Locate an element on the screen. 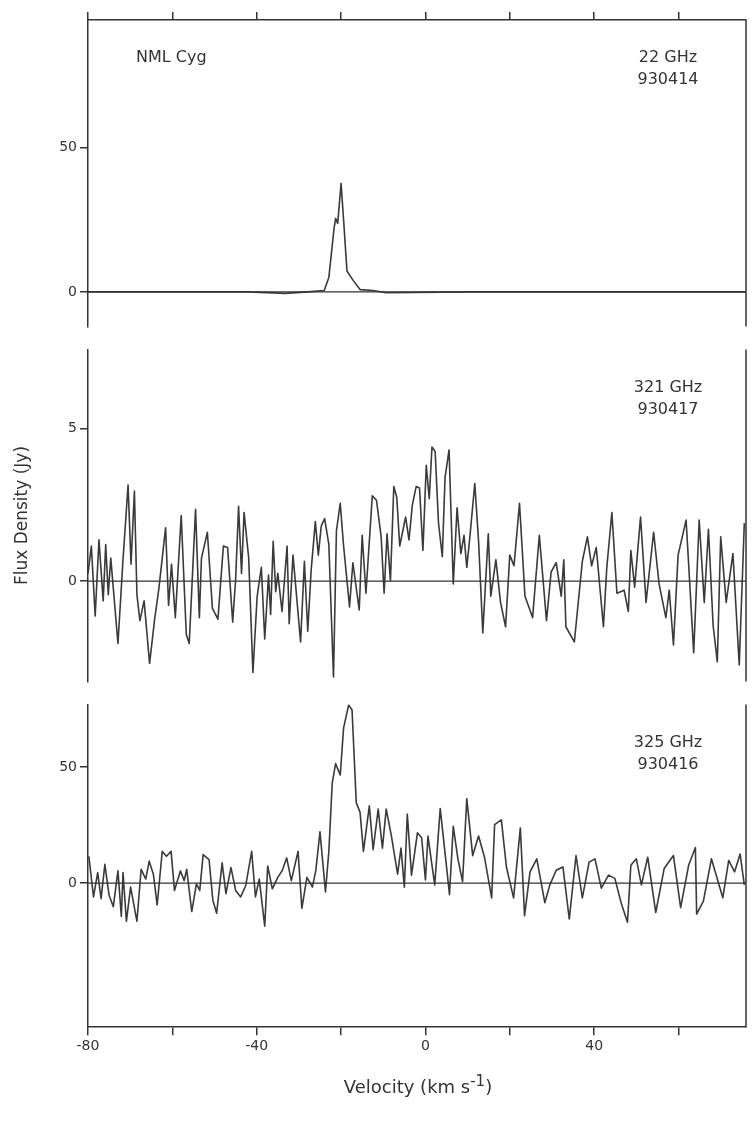 The width and height of the screenshot is (756, 1122). x-tick-label: -80 is located at coordinates (88, 1045).